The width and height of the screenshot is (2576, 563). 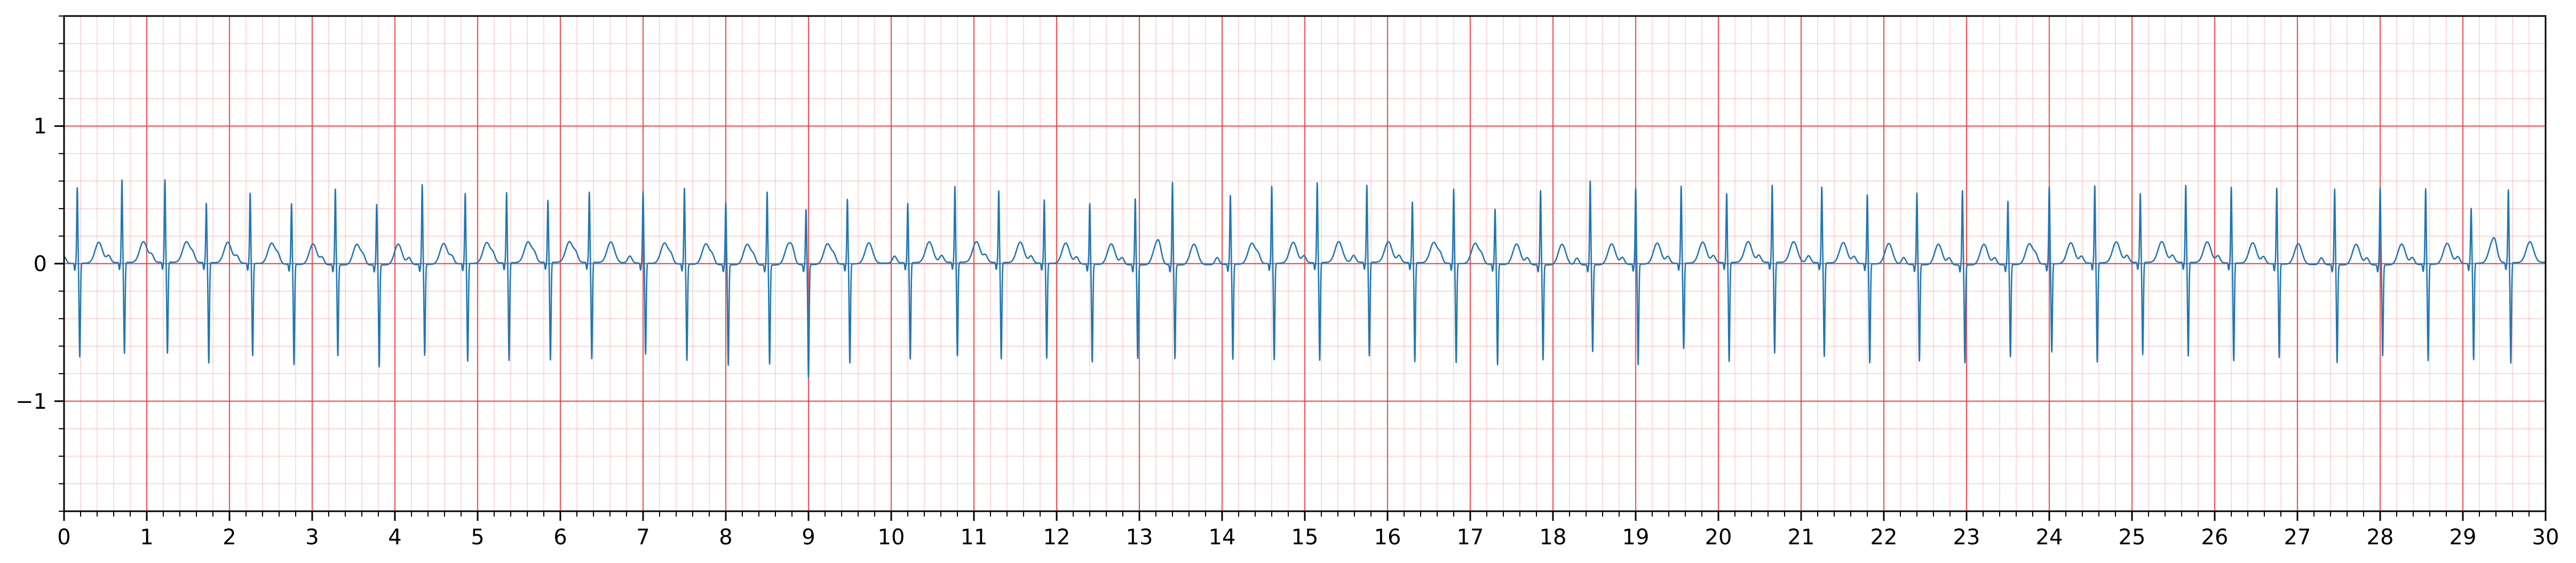 What do you see at coordinates (1718, 537) in the screenshot?
I see `x-tick-label: 20` at bounding box center [1718, 537].